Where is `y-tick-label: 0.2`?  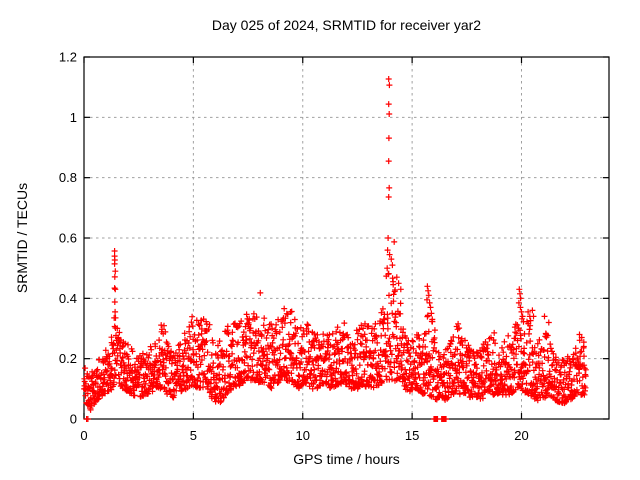 y-tick-label: 0.2 is located at coordinates (68, 358).